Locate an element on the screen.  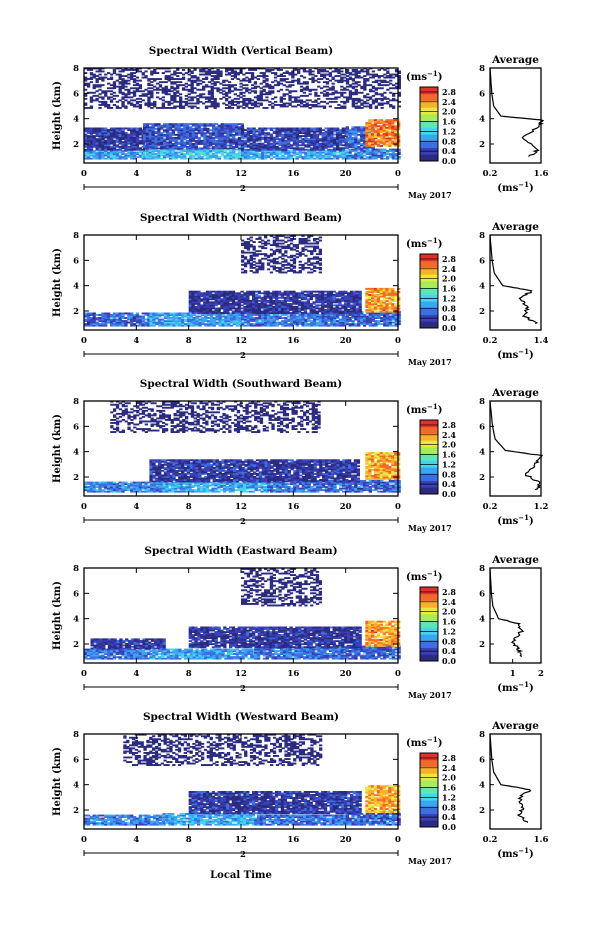
average-frame is located at coordinates (515, 115).